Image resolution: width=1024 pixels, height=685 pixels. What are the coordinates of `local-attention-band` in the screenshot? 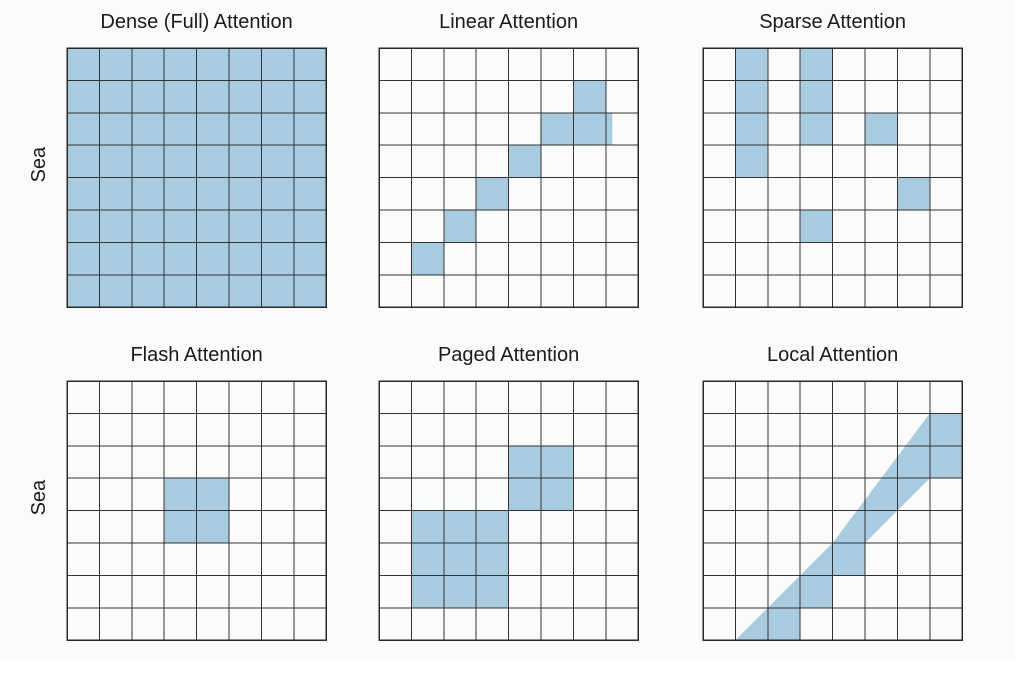 It's located at (849, 527).